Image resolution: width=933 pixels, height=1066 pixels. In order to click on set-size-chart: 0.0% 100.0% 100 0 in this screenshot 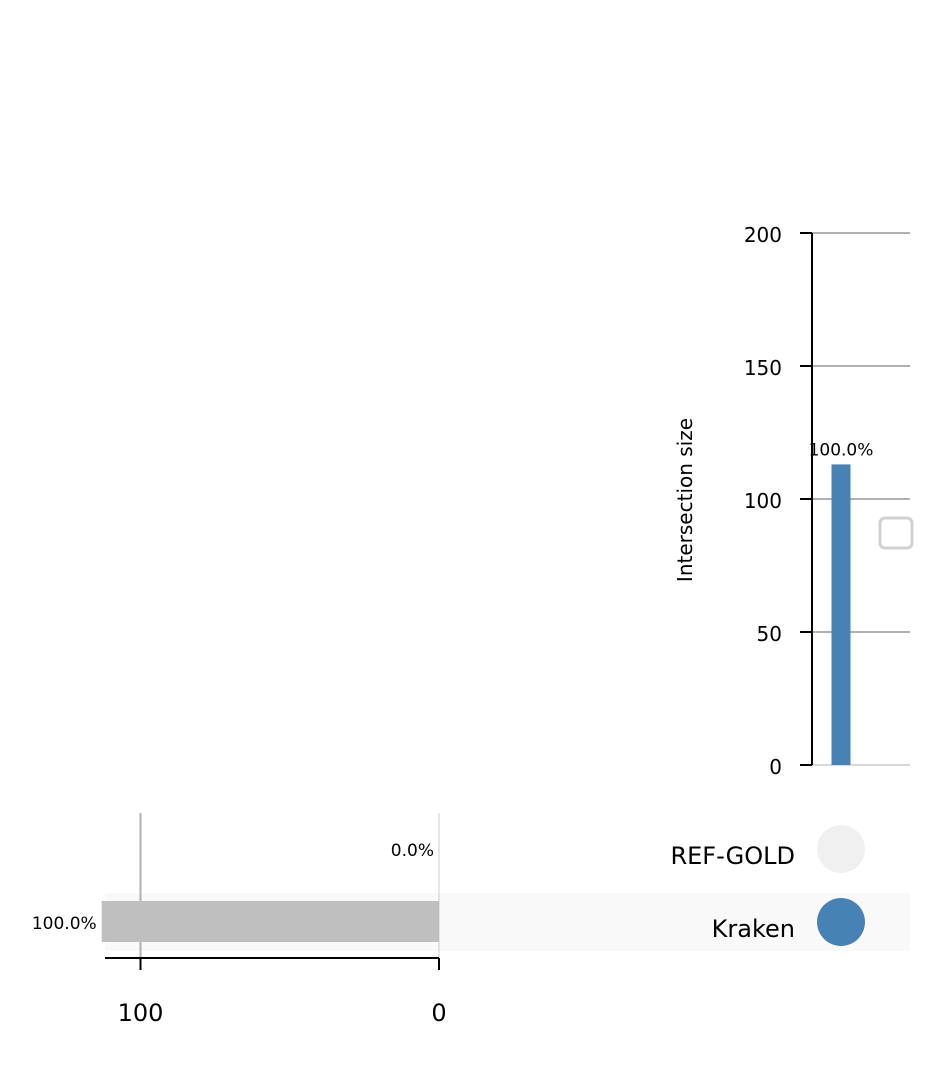, I will do `click(239, 920)`.